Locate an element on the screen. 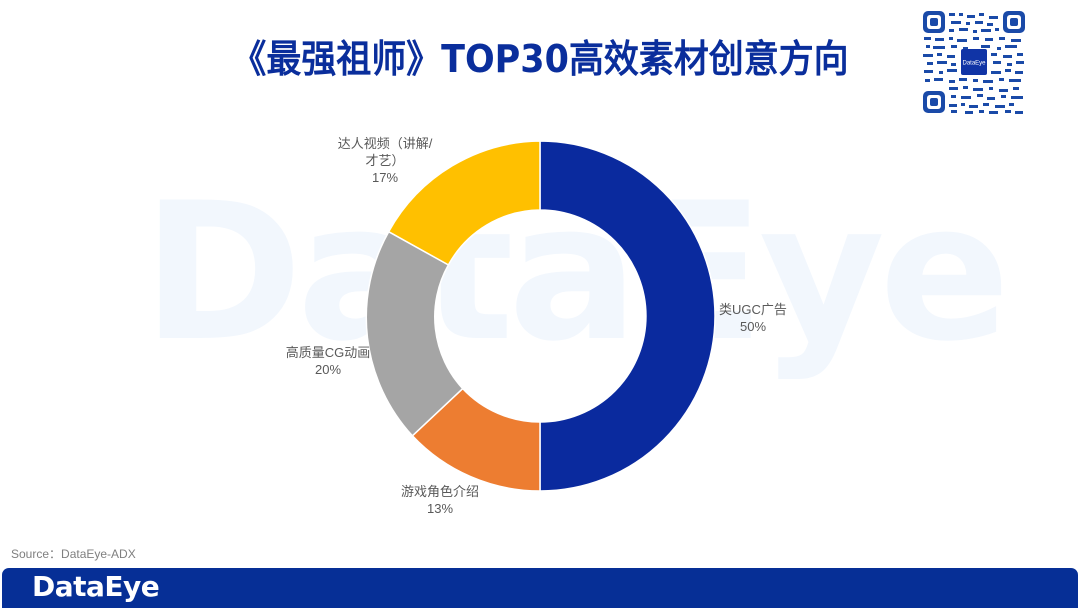 The height and width of the screenshot is (608, 1080). label-name: 高质量CG动画 is located at coordinates (328, 352).